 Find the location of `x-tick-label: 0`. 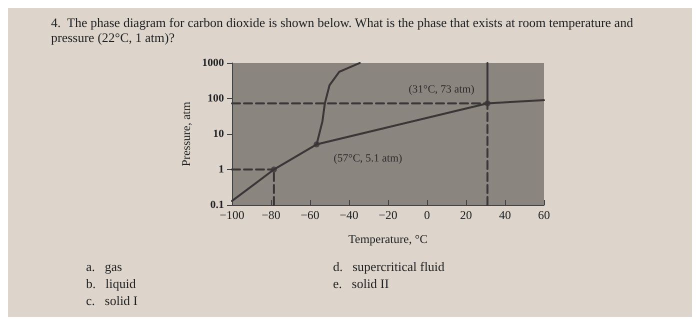

x-tick-label: 0 is located at coordinates (427, 215).